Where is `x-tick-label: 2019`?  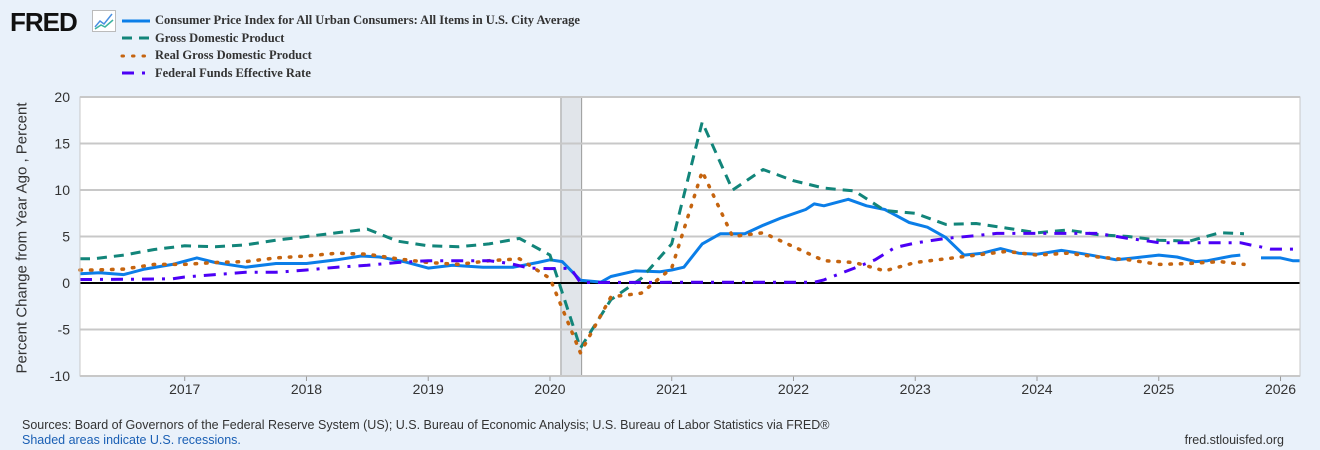
x-tick-label: 2019 is located at coordinates (428, 389).